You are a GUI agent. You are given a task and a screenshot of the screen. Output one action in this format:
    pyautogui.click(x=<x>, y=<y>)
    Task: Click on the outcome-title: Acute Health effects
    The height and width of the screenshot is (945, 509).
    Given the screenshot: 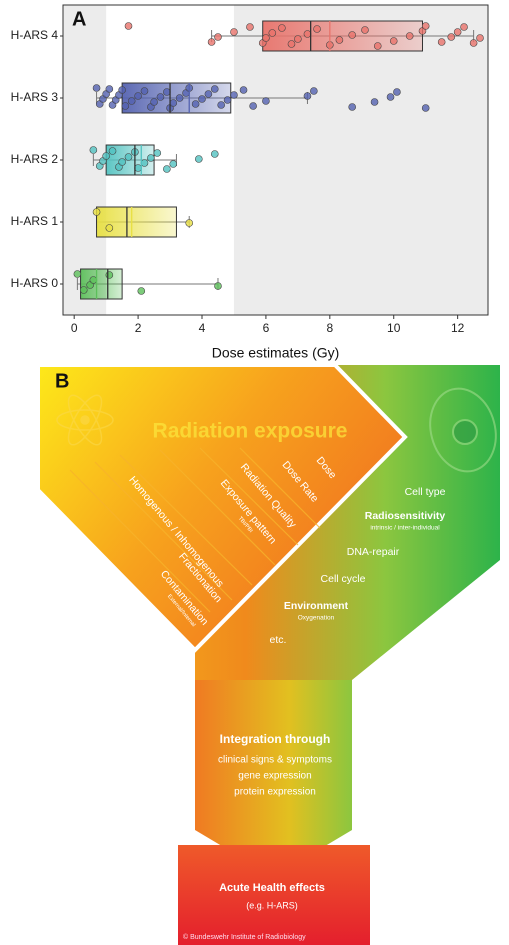 What is the action you would take?
    pyautogui.click(x=272, y=888)
    